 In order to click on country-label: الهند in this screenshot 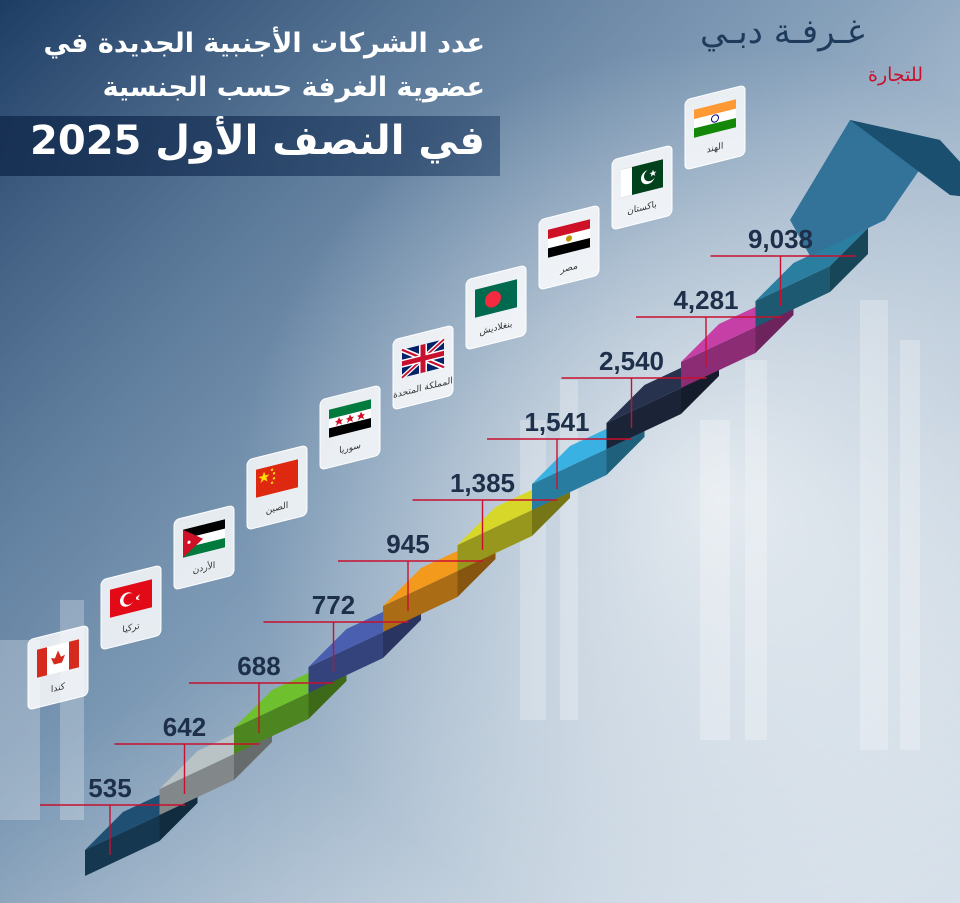, I will do `click(715, 149)`.